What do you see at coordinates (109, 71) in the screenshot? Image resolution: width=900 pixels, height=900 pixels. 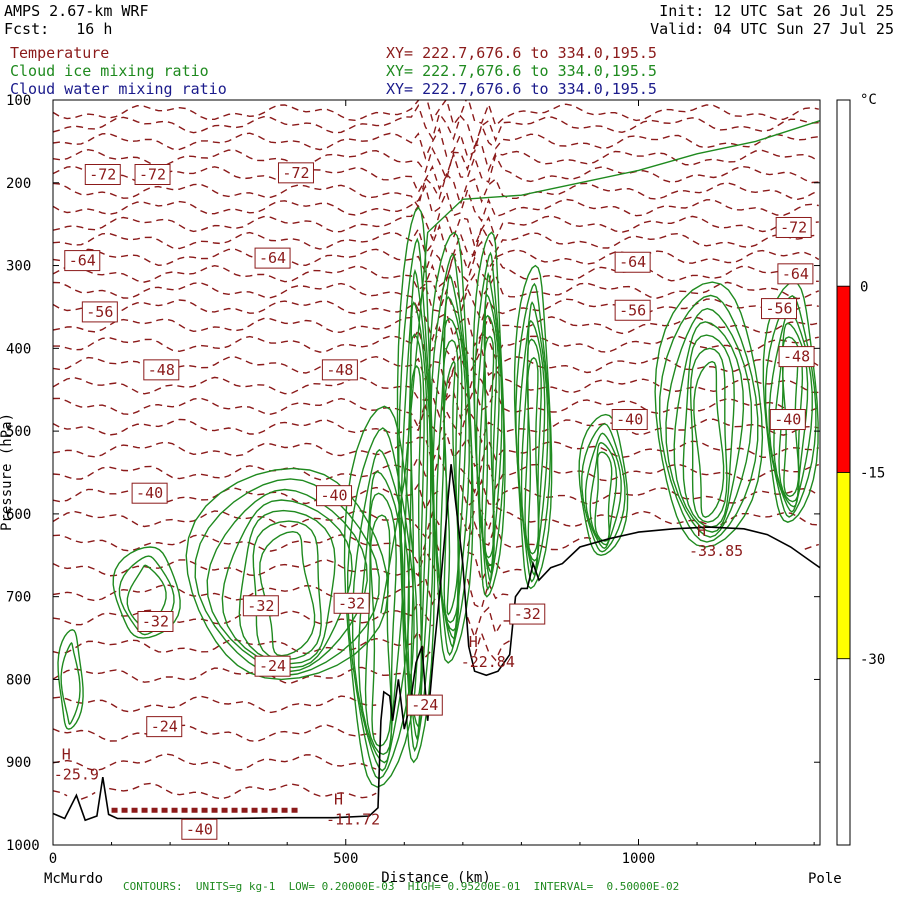 I see `field-cloud-ice-name: Cloud ice mixing ratio` at bounding box center [109, 71].